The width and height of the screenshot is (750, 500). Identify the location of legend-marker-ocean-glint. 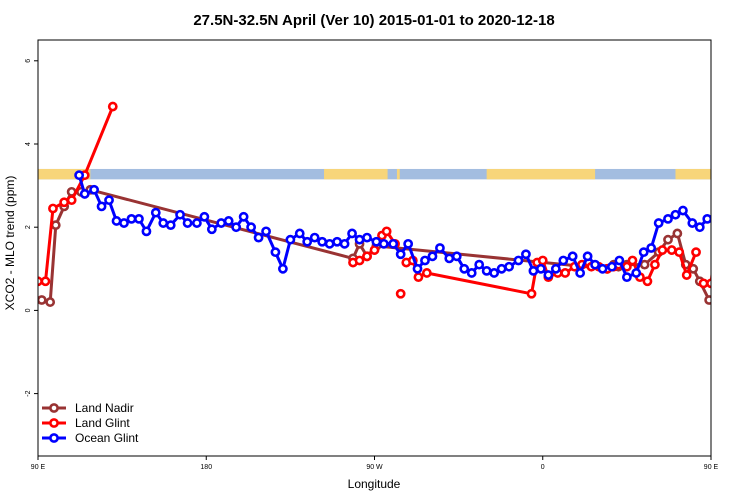
(54, 438).